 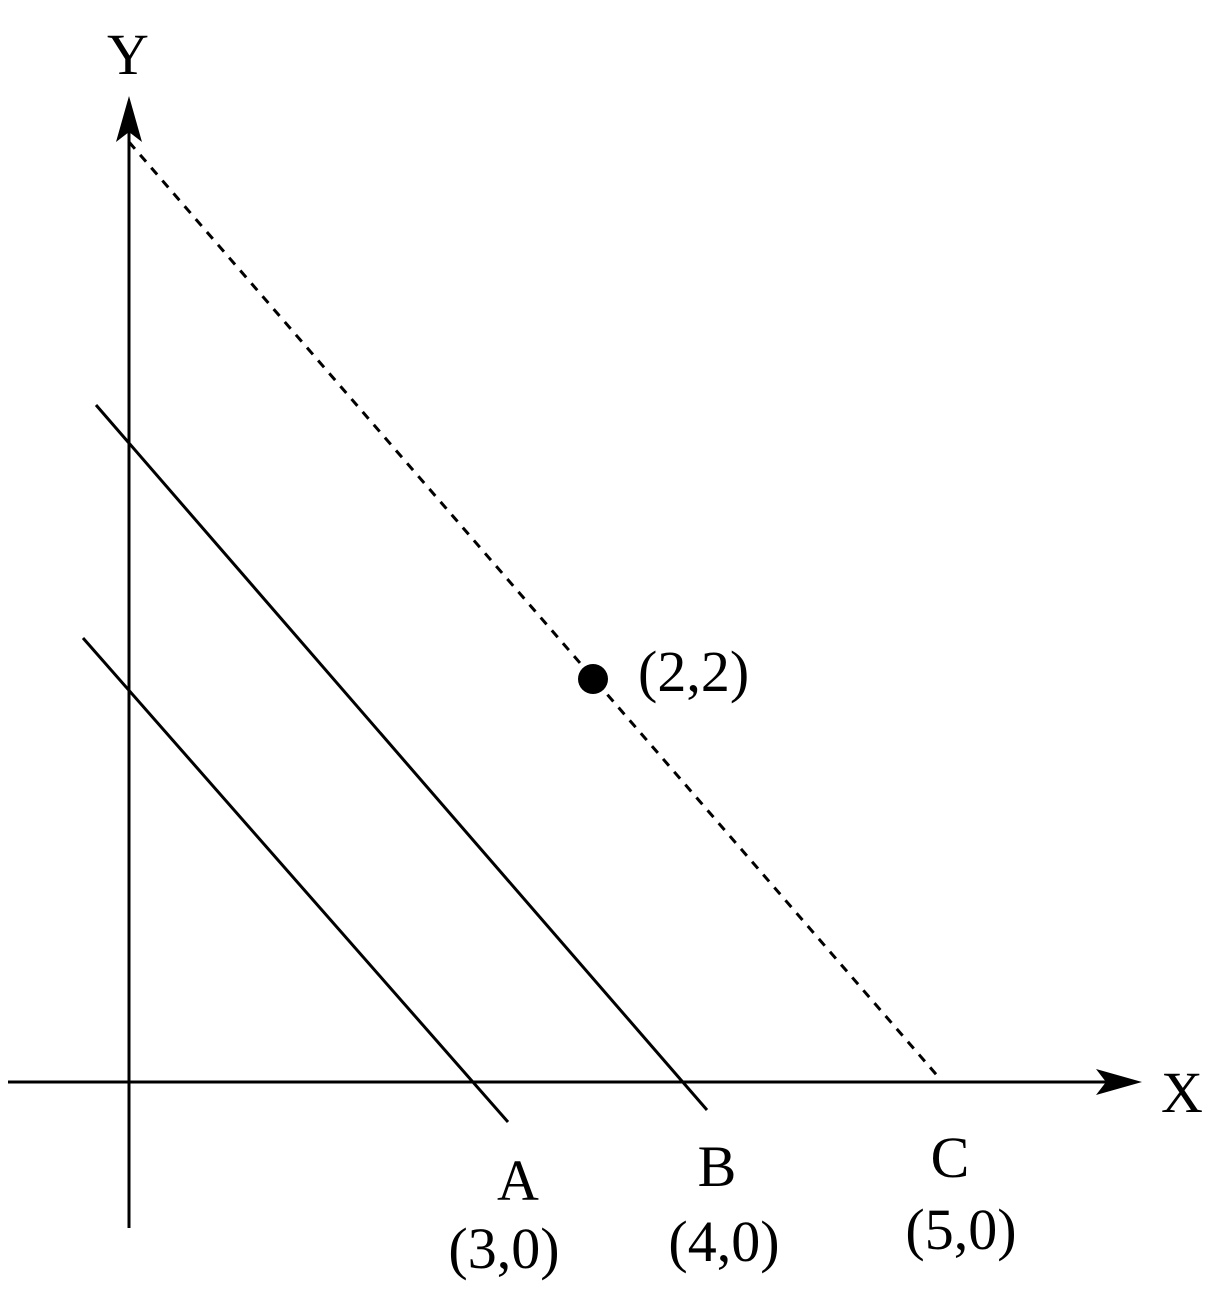 I want to click on line-b-intercept-label: (4,0), so click(x=723, y=1241).